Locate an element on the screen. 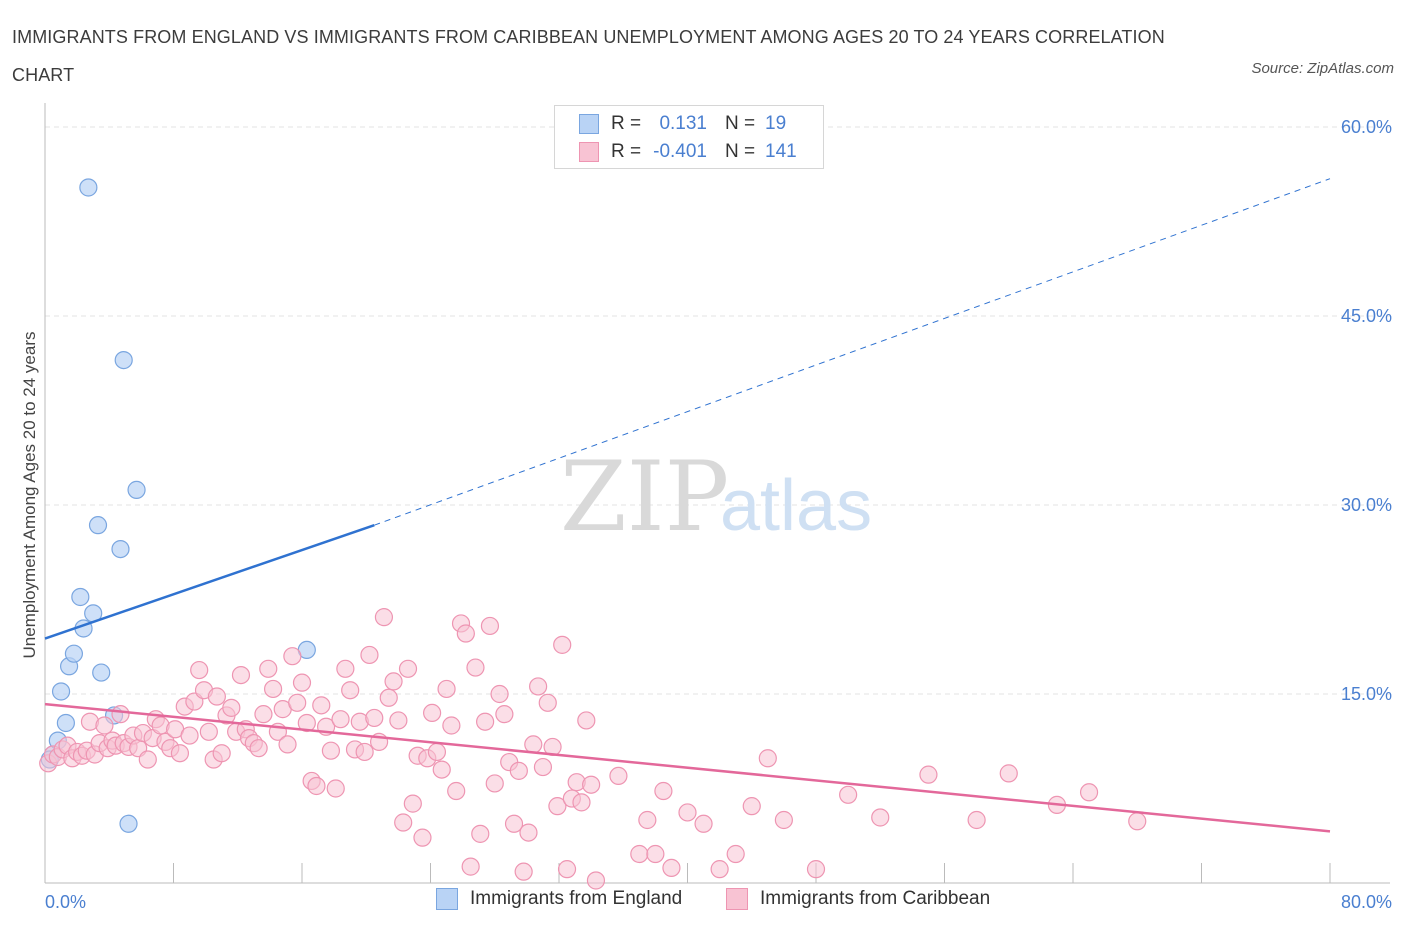 This screenshot has width=1406, height=930. y-tick-label: 30.0% is located at coordinates (1366, 505).